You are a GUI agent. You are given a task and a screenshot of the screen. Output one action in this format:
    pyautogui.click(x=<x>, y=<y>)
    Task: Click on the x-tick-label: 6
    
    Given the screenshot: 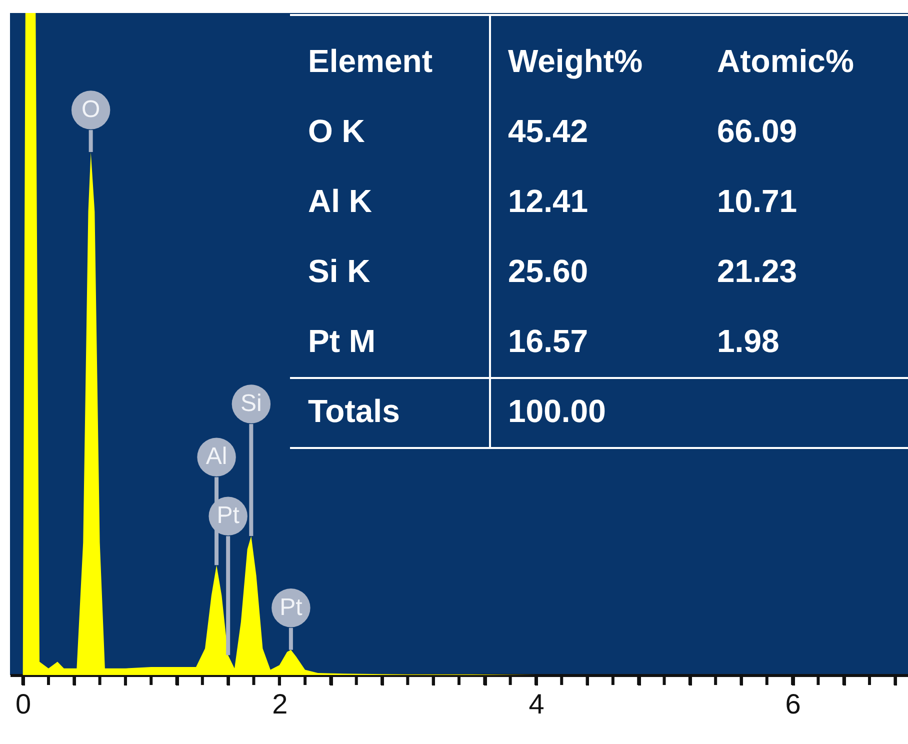 What is the action you would take?
    pyautogui.click(x=793, y=704)
    